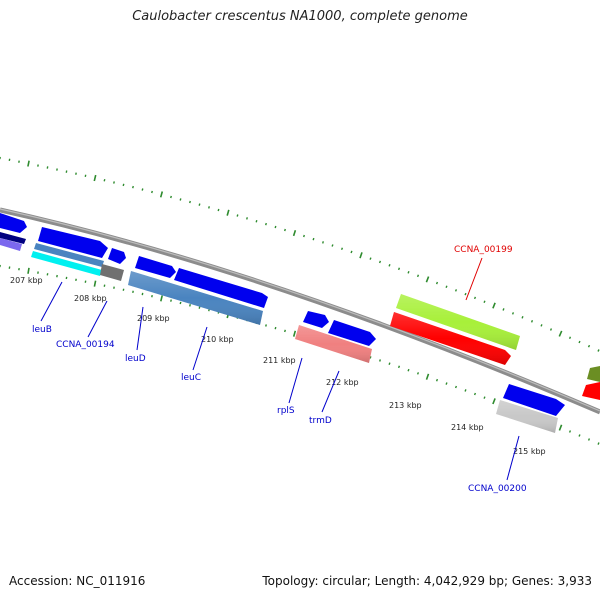  I want to click on gene-label-leuD: leuD, so click(135, 359).